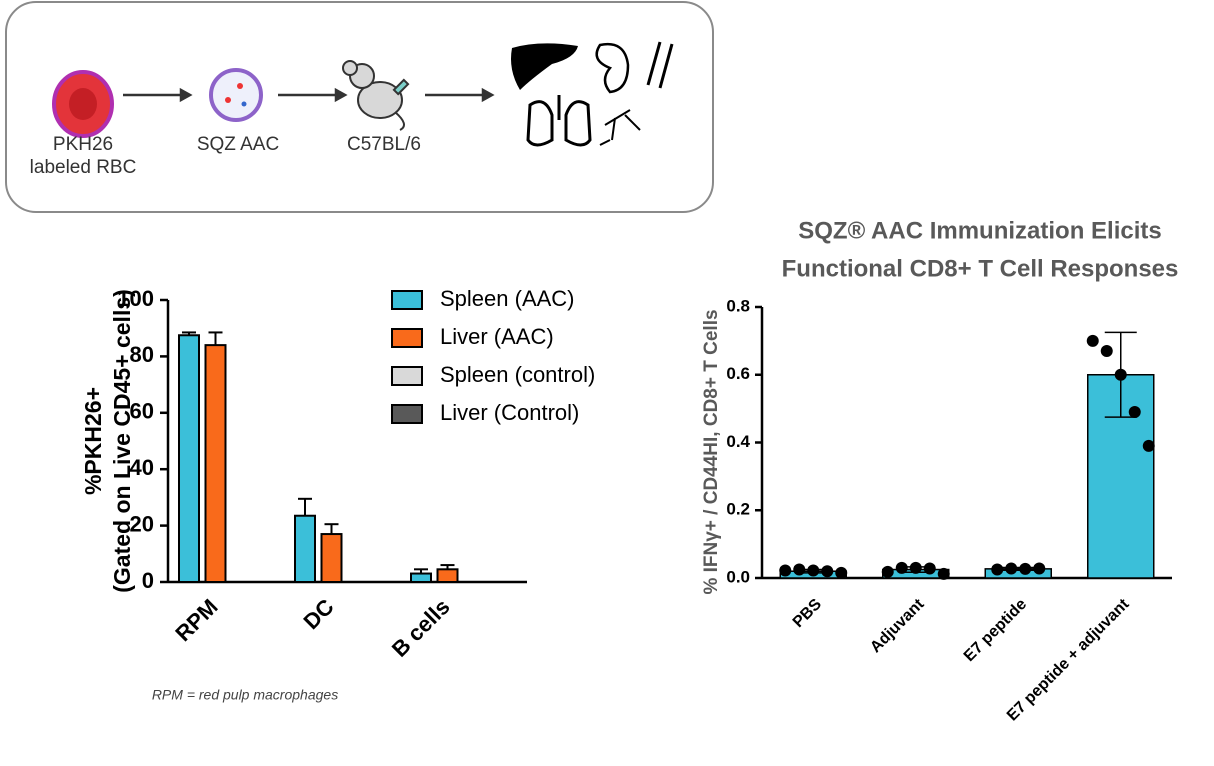 The height and width of the screenshot is (766, 1214). What do you see at coordinates (507, 298) in the screenshot?
I see `legend-label: Spleen (AAC)` at bounding box center [507, 298].